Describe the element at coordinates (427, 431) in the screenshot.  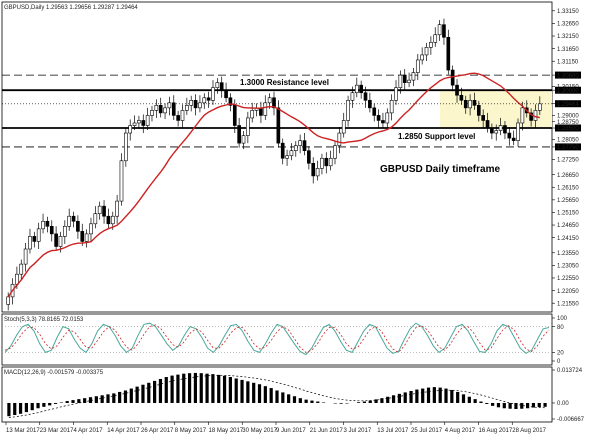
I see `date-label: 25 Jul 2017` at that location.